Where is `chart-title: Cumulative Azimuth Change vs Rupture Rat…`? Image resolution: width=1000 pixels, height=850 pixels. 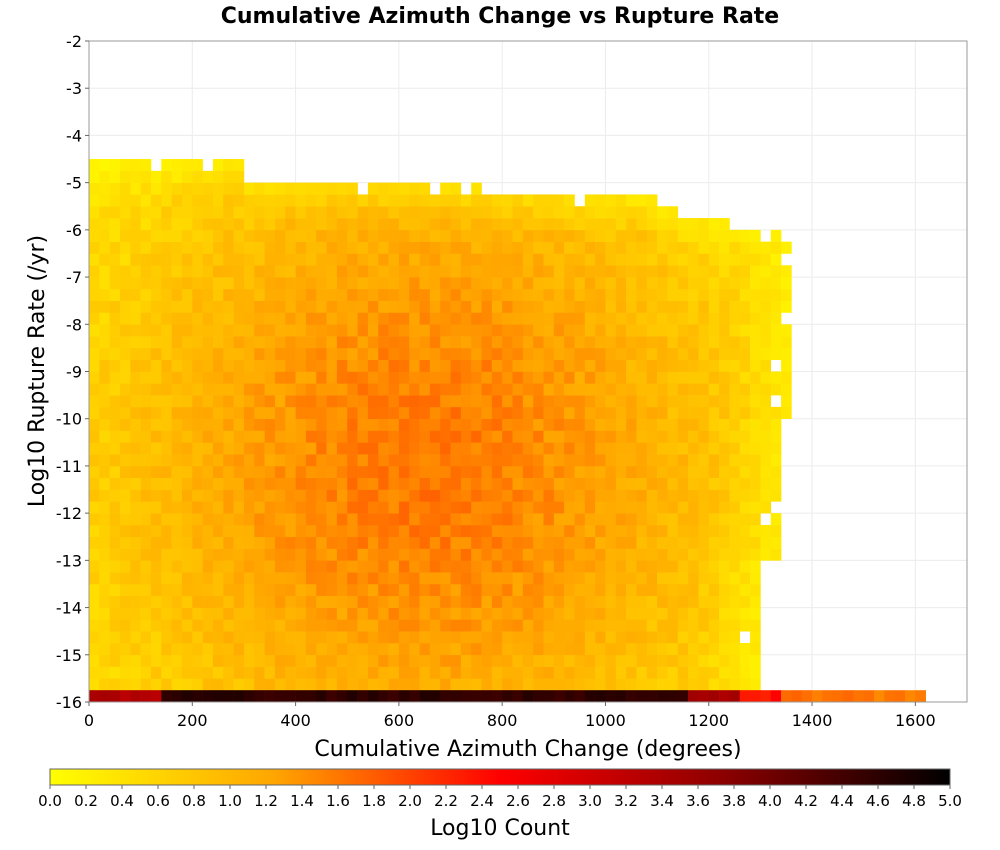 chart-title: Cumulative Azimuth Change vs Rupture Rat… is located at coordinates (500, 16).